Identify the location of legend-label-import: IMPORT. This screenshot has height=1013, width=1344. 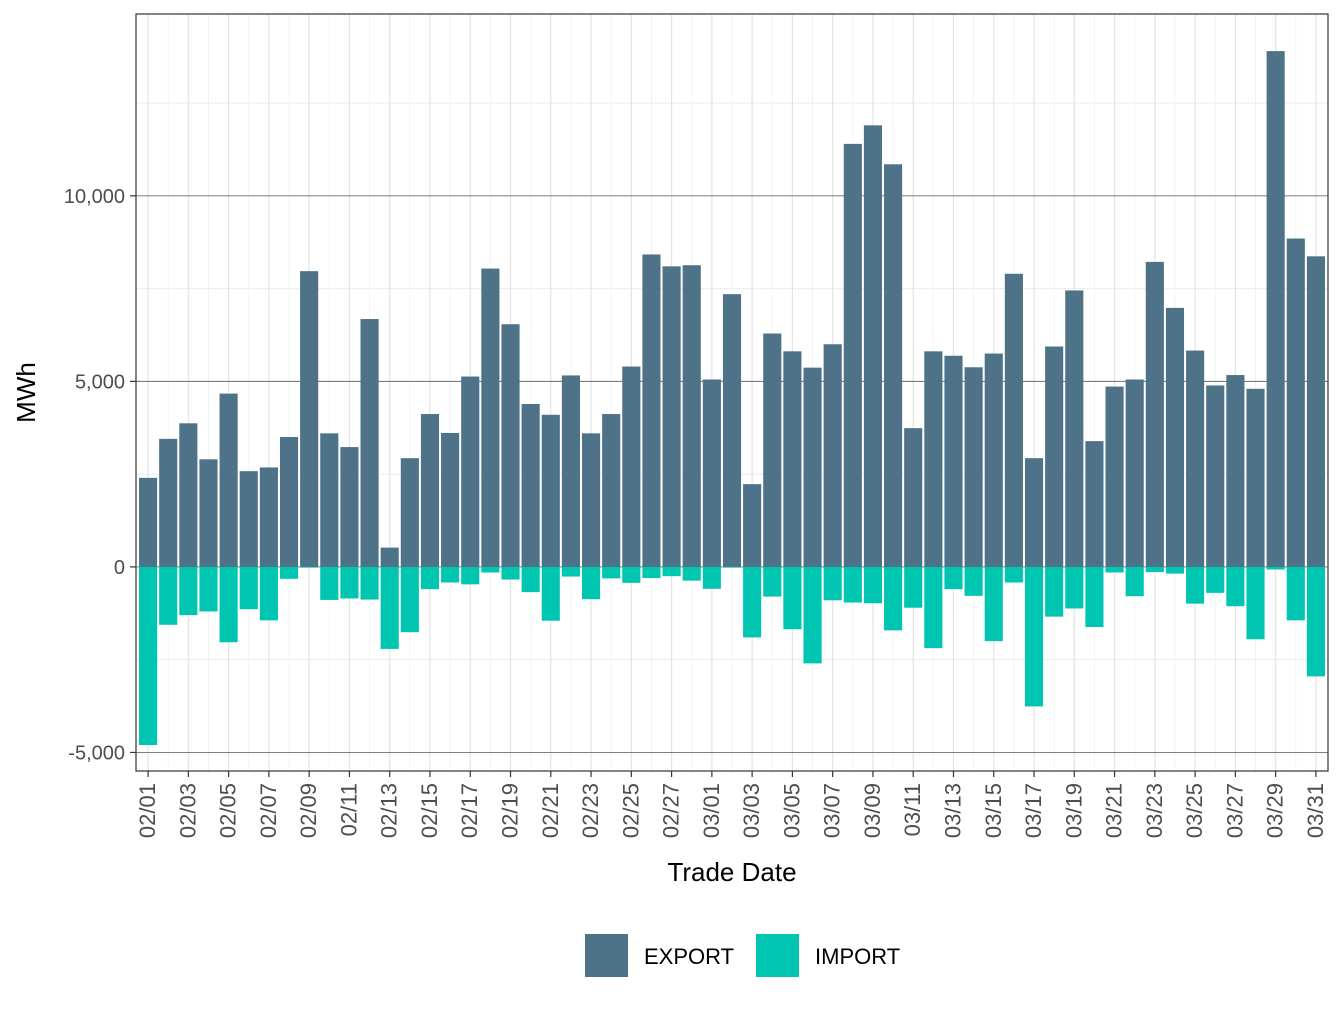
(857, 956).